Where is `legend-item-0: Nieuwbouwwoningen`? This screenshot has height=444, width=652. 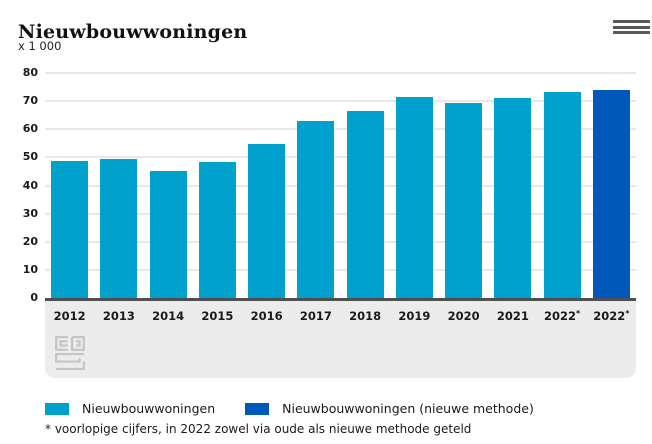 legend-item-0: Nieuwbouwwoningen is located at coordinates (130, 408).